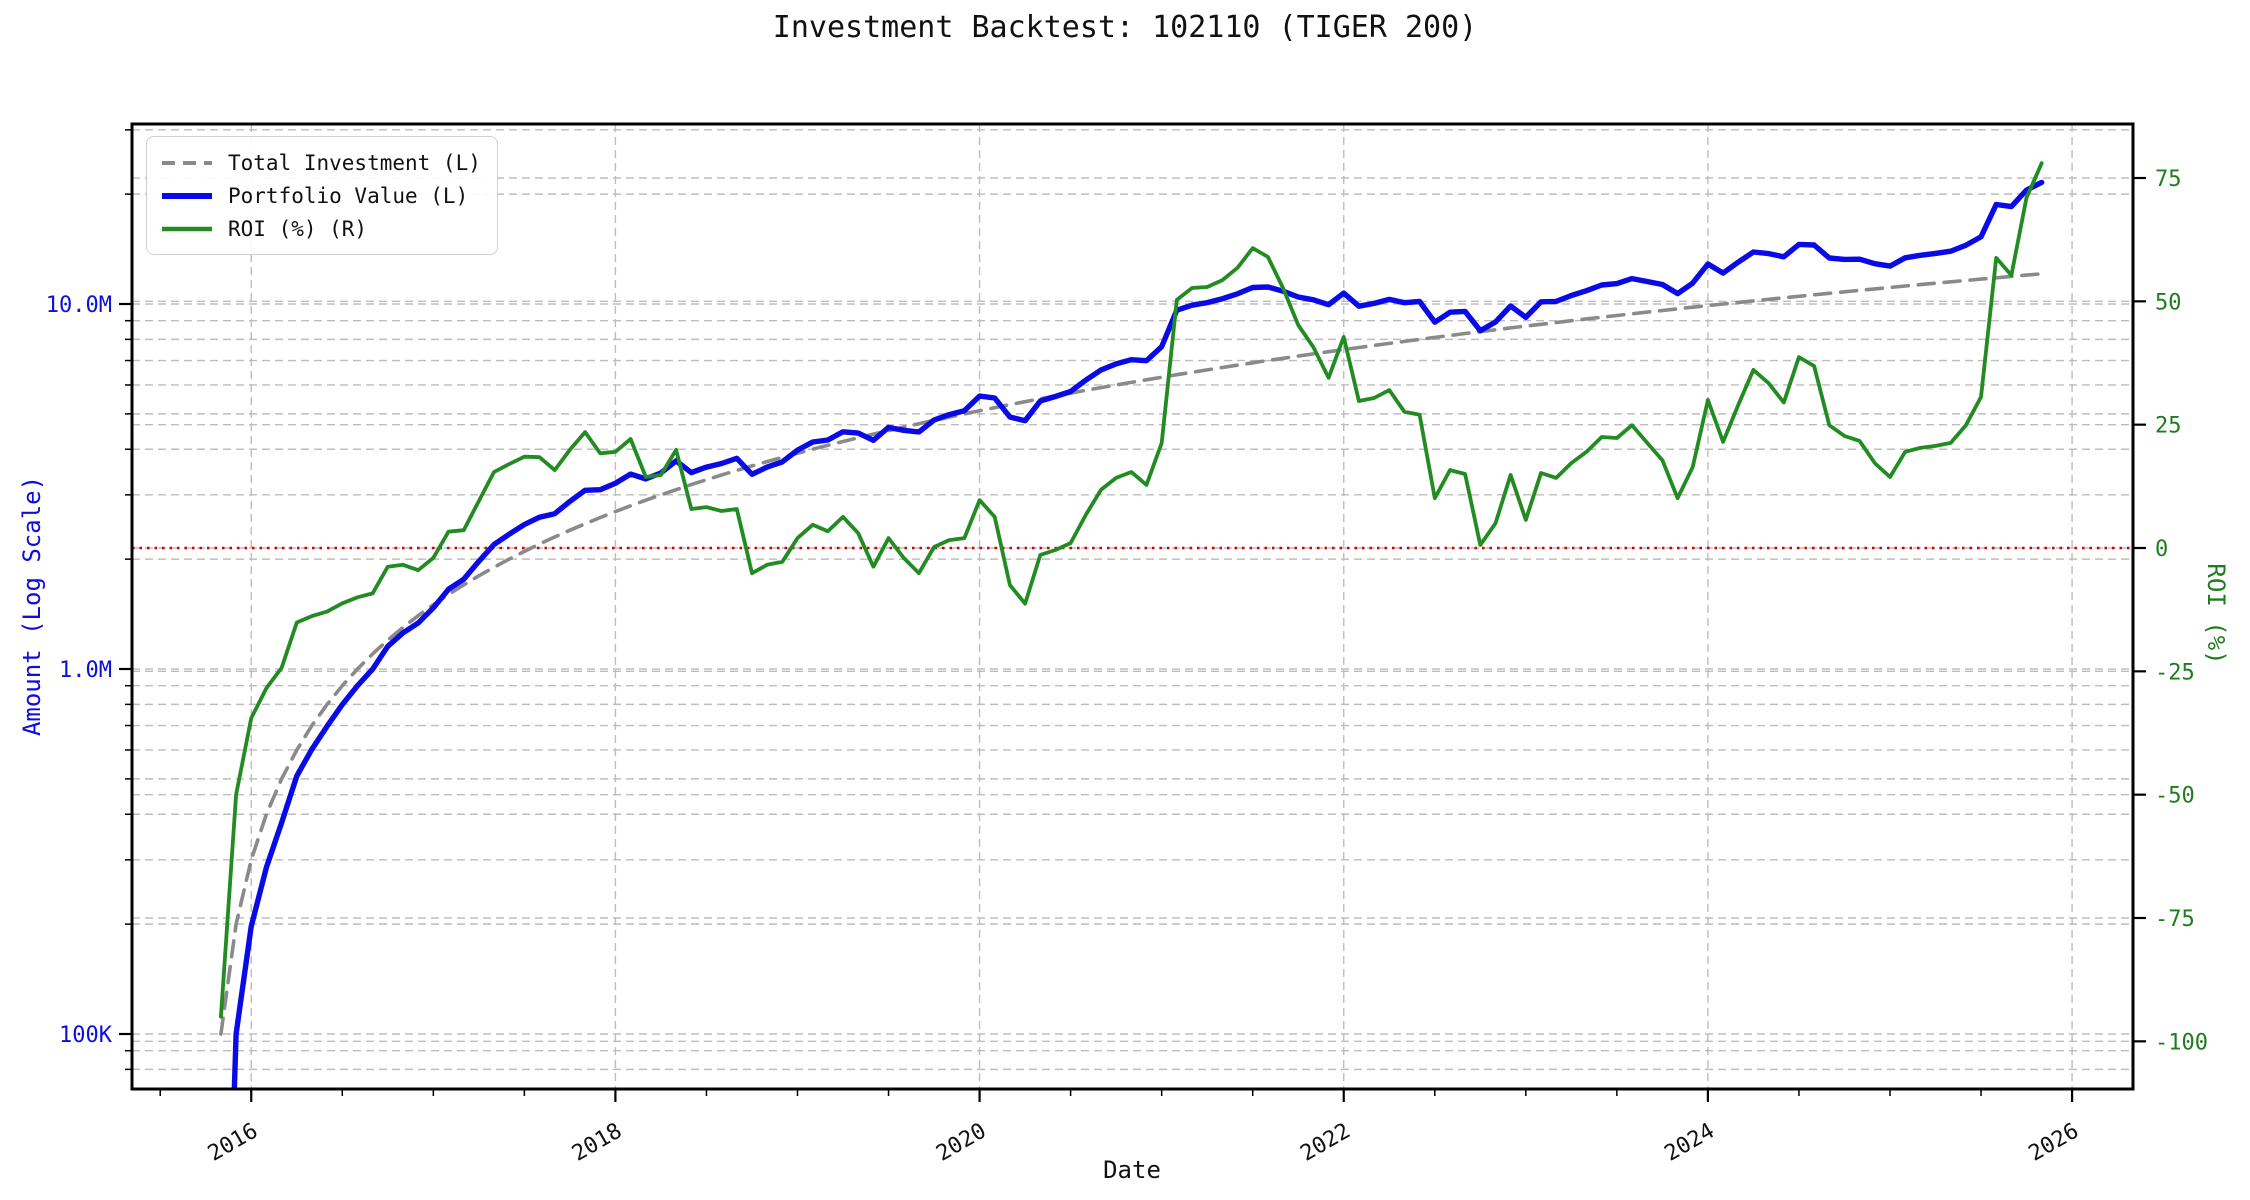  Describe the element at coordinates (85, 670) in the screenshot. I see `svg-text: 1.0M` at that location.